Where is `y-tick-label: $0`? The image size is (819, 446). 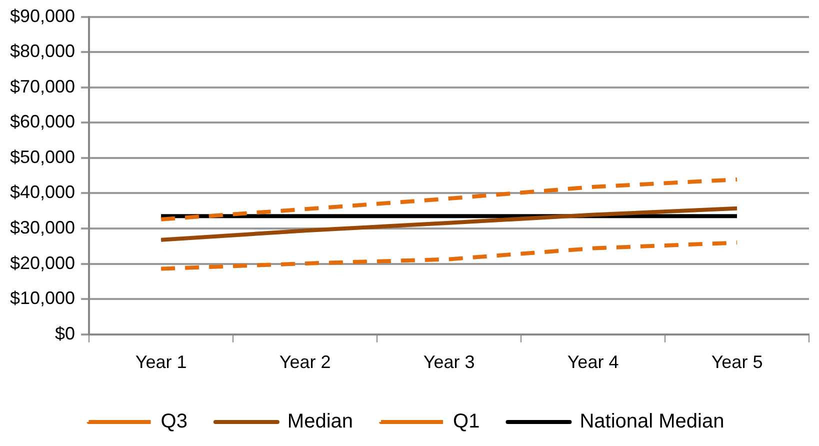
y-tick-label: $0 is located at coordinates (65, 333).